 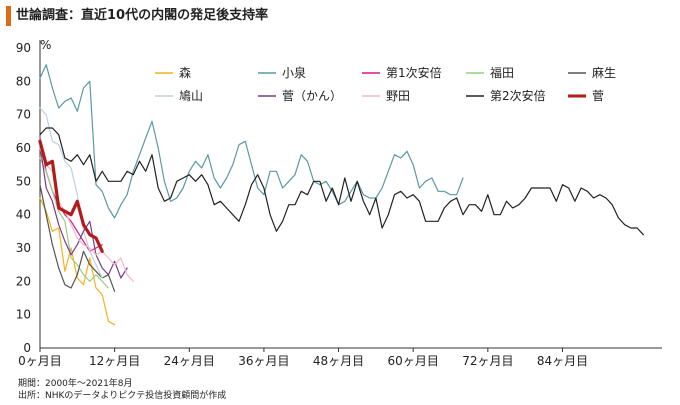 What do you see at coordinates (23, 81) in the screenshot?
I see `y-tick-label: 80` at bounding box center [23, 81].